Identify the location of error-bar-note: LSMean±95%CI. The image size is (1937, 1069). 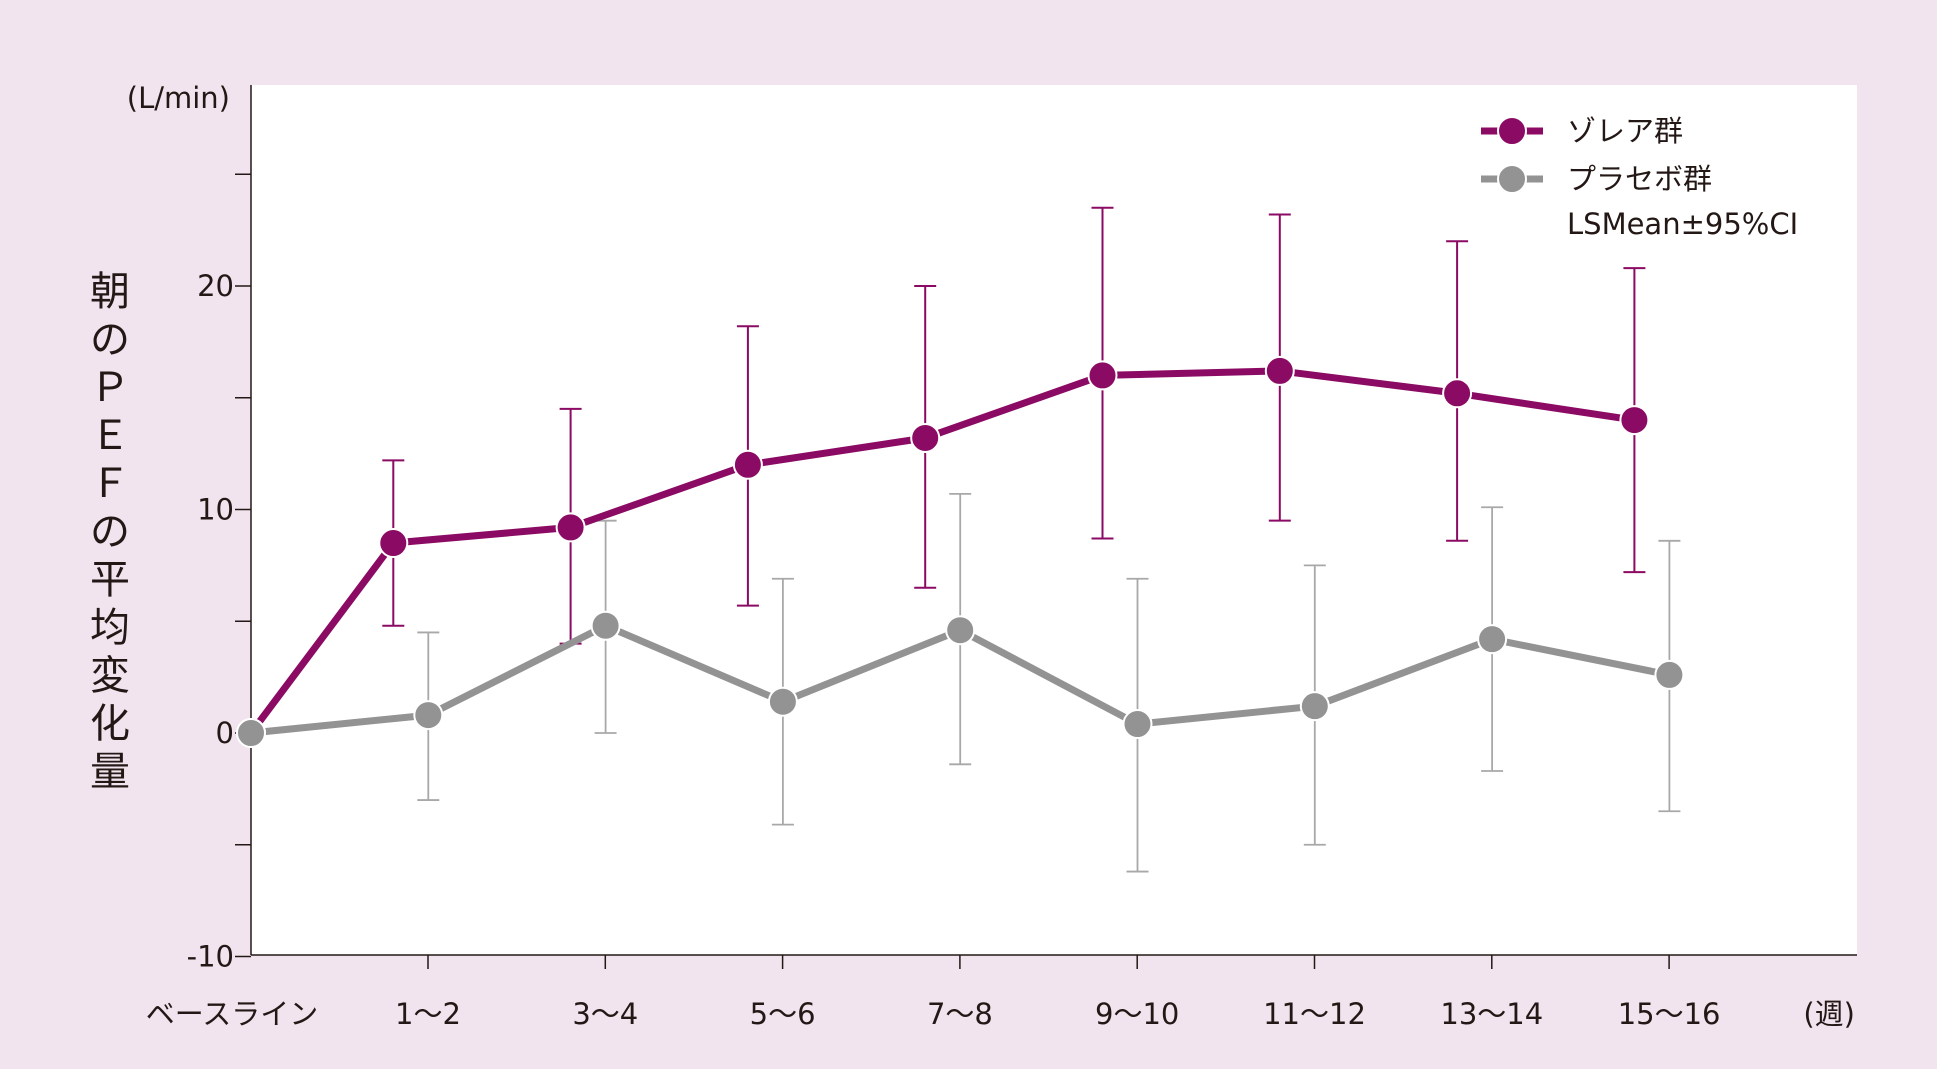
(1682, 224).